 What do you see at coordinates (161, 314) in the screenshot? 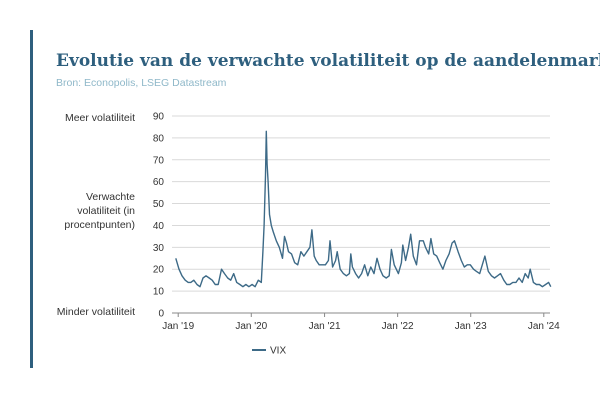
I see `y-tick-label: 0` at bounding box center [161, 314].